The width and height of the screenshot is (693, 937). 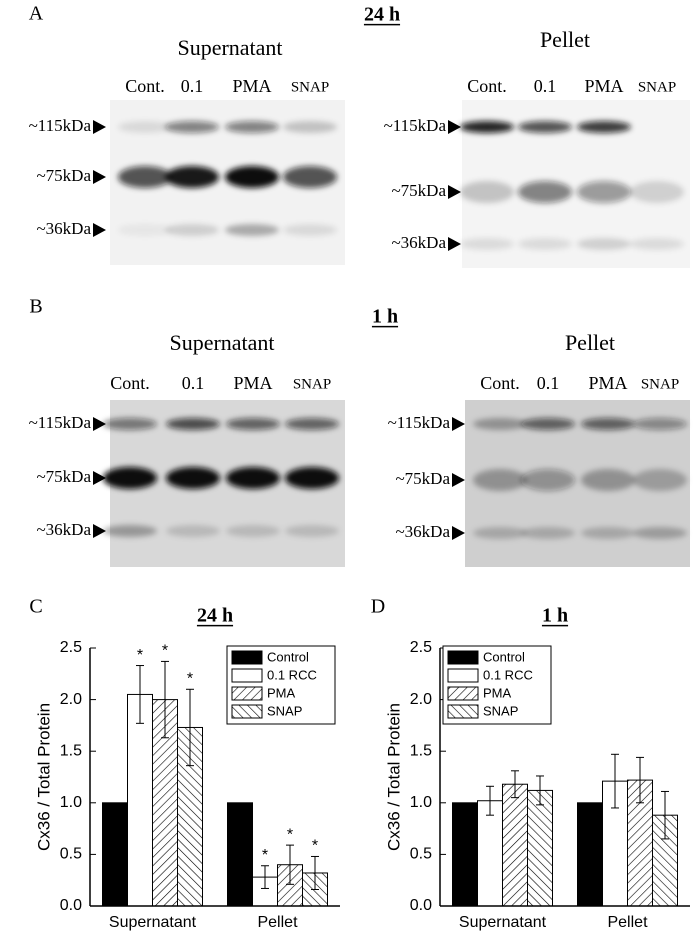 What do you see at coordinates (555, 616) in the screenshot?
I see `chart-title: 1 h` at bounding box center [555, 616].